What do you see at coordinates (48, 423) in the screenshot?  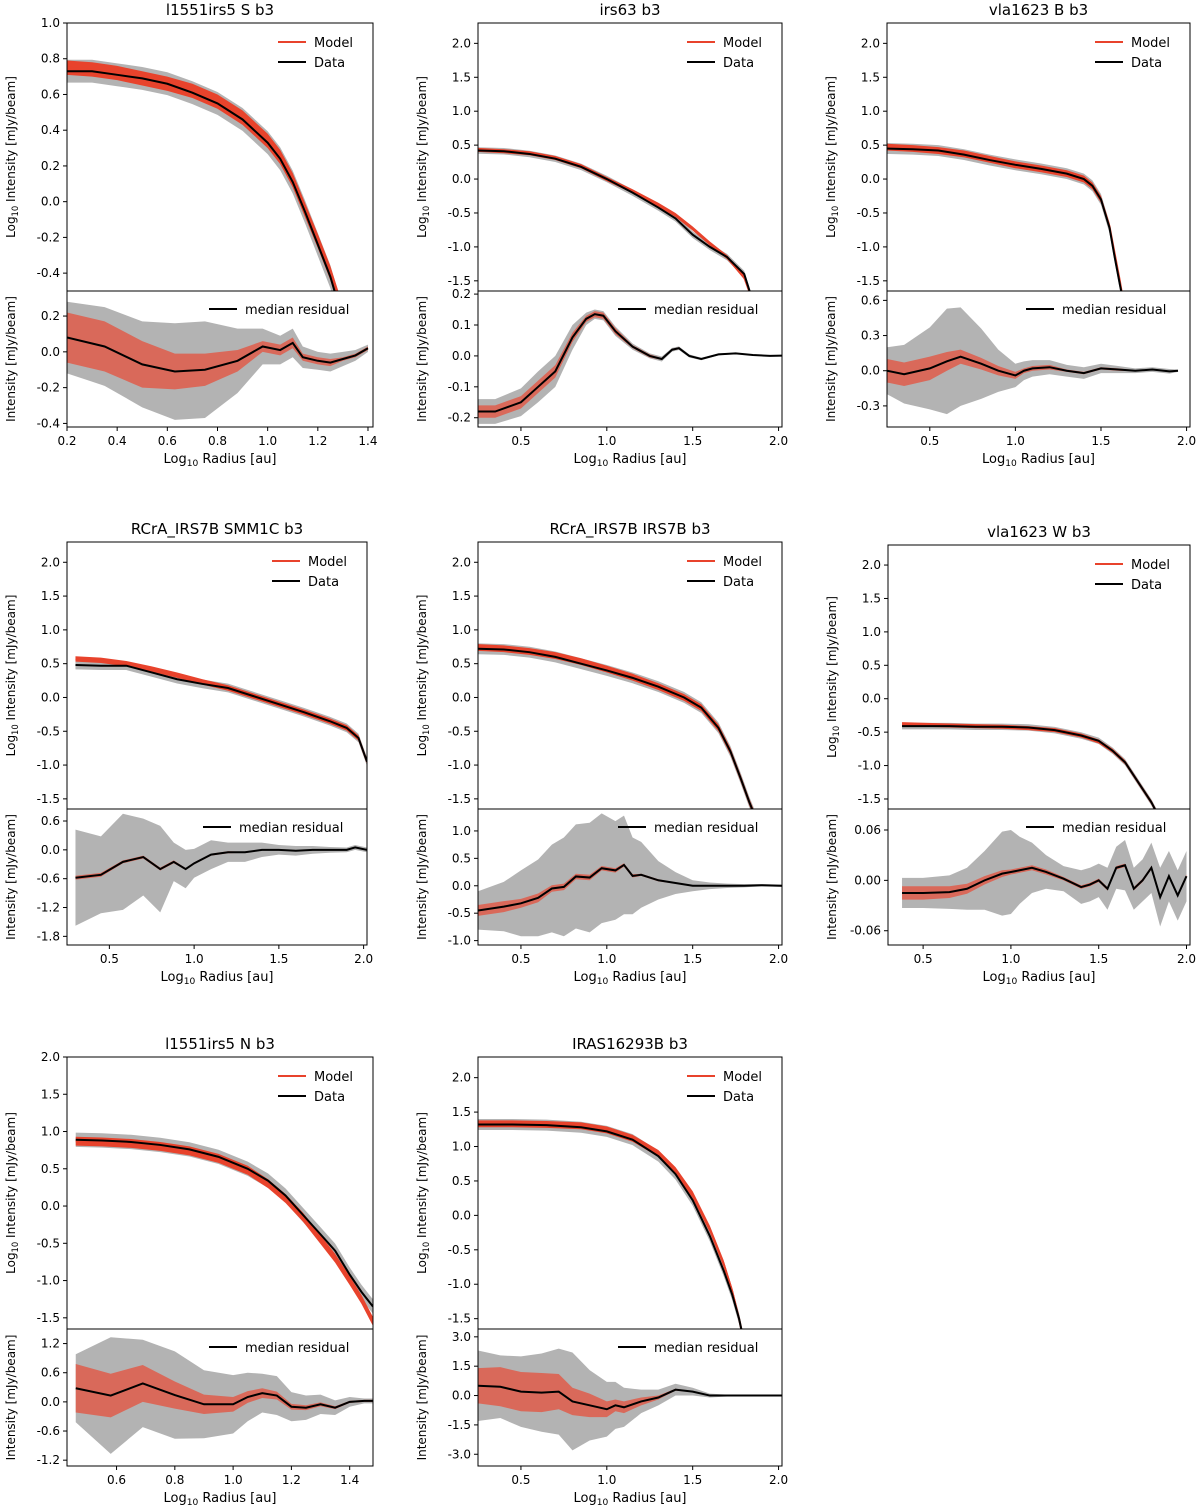 I see `y-tick-label: -0.4` at bounding box center [48, 423].